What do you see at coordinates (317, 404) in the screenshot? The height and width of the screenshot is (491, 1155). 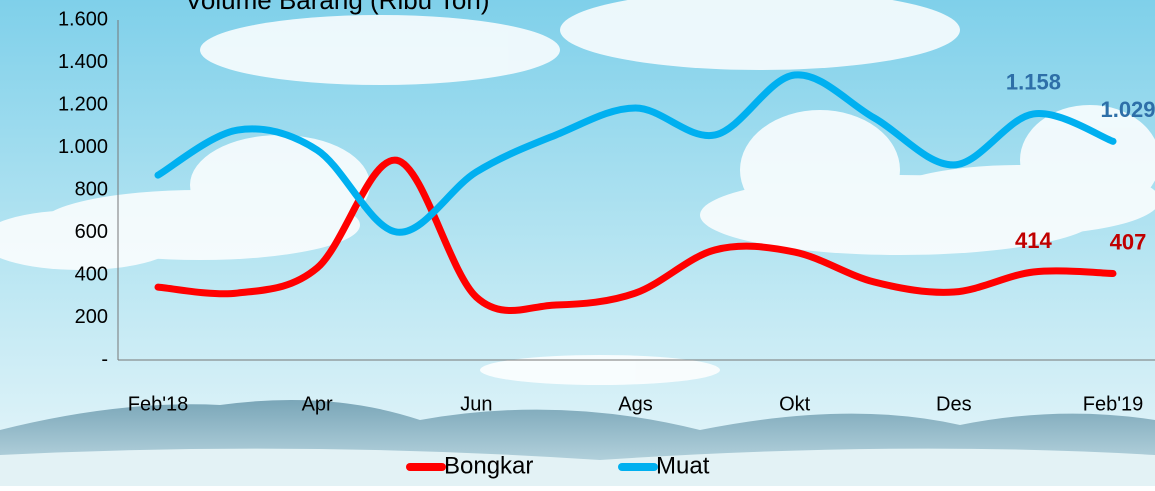 I see `x-tick-label: Apr` at bounding box center [317, 404].